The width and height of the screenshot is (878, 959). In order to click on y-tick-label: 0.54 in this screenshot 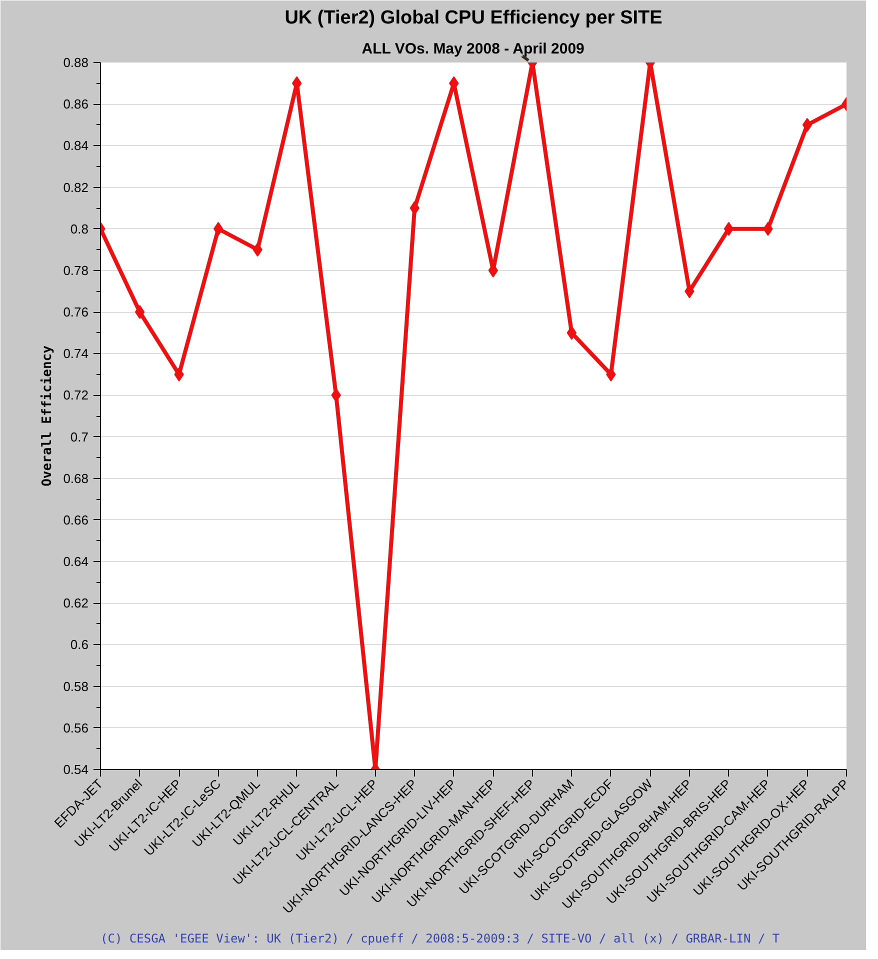, I will do `click(76, 769)`.